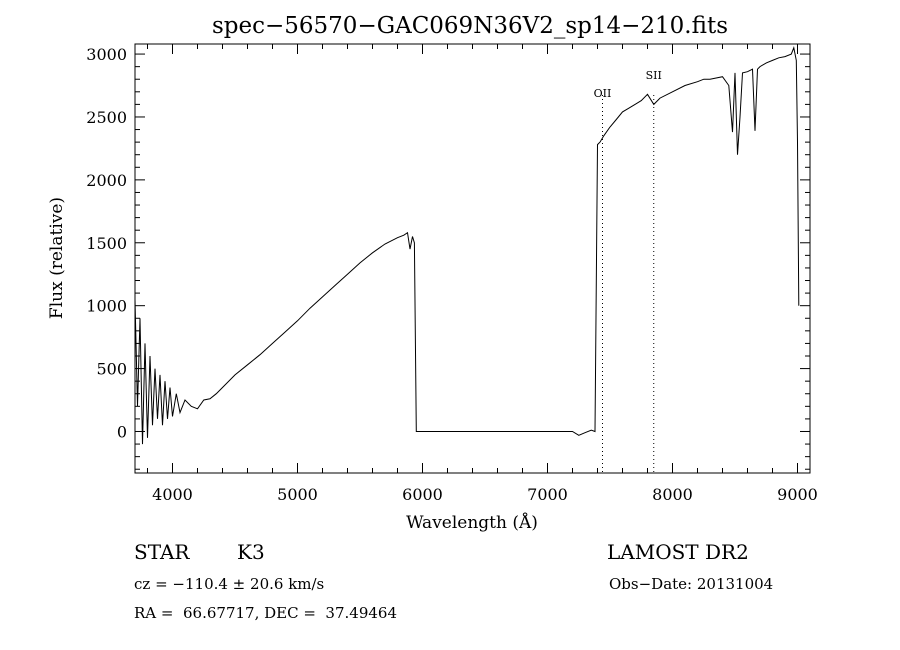 Image resolution: width=900 pixels, height=650 pixels. Describe the element at coordinates (547, 494) in the screenshot. I see `x-tick-label: 7000` at that location.